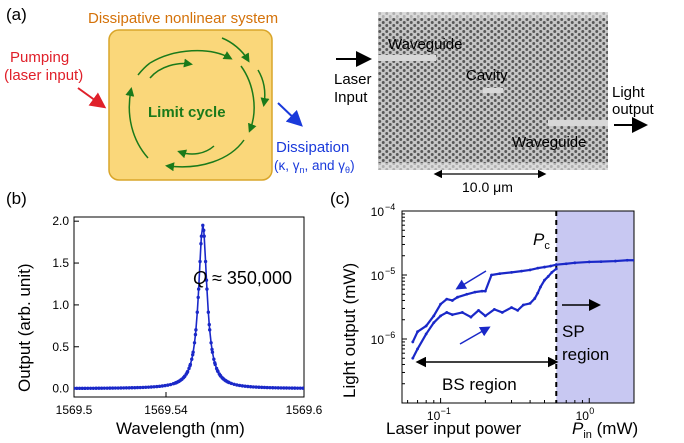 The width and height of the screenshot is (684, 443). What do you see at coordinates (353, 79) in the screenshot?
I see `laser-input-label: Laser` at bounding box center [353, 79].